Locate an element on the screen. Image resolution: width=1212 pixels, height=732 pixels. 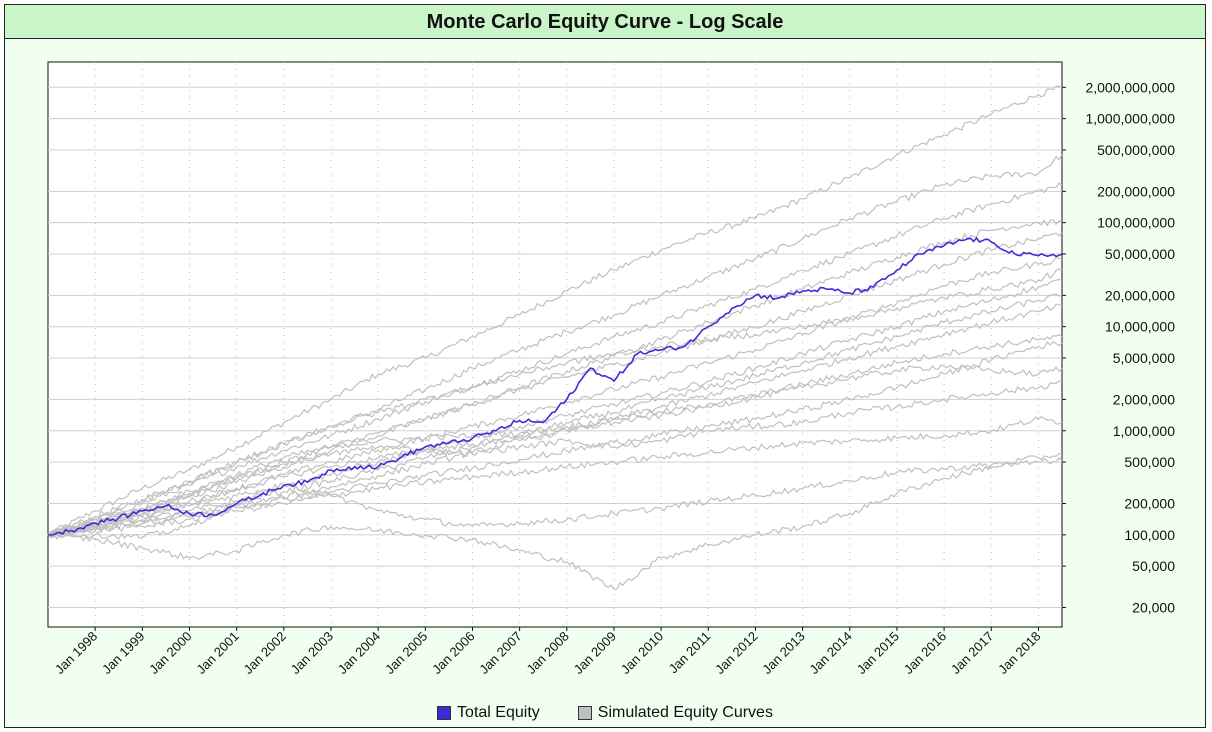
y-tick-label: 1,000,000,000 is located at coordinates (1130, 119).